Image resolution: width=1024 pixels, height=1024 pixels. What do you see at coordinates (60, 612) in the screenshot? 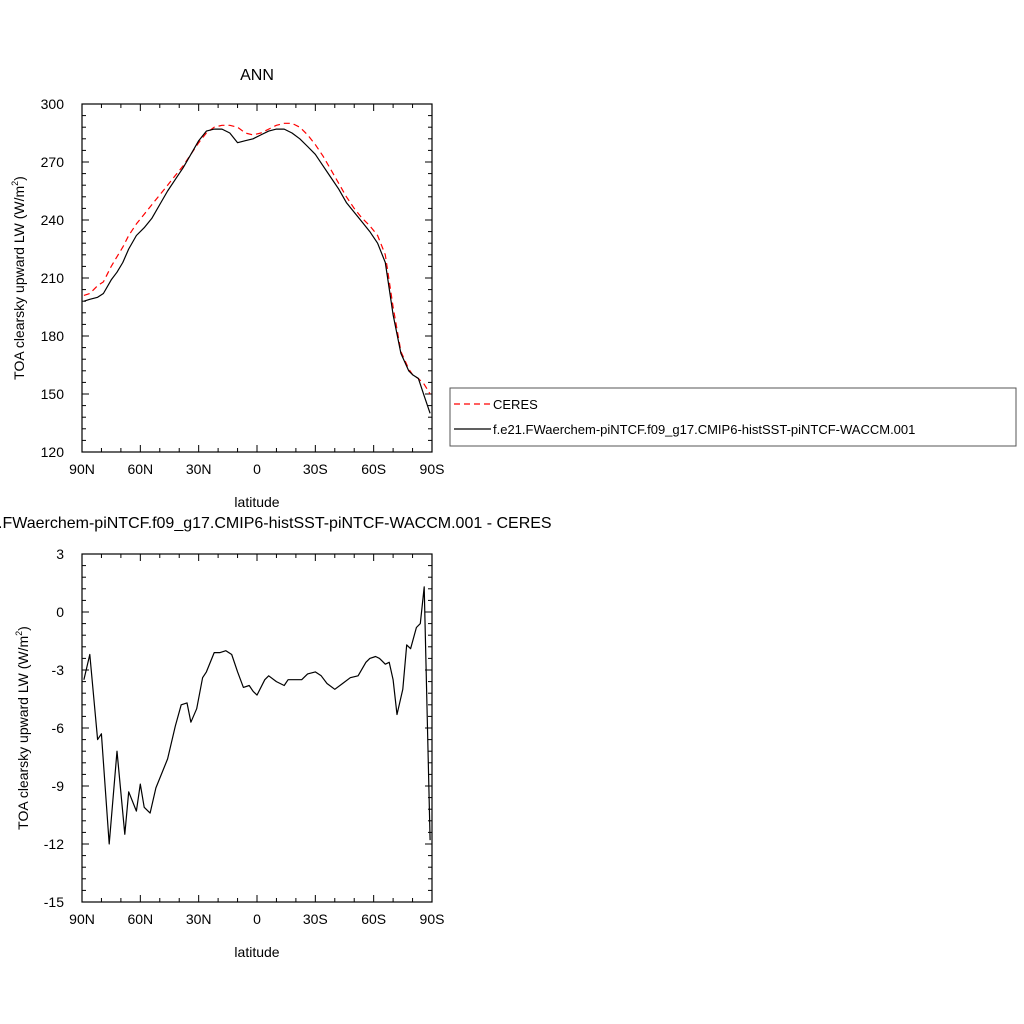
I see `y-tick-label: 0` at bounding box center [60, 612].